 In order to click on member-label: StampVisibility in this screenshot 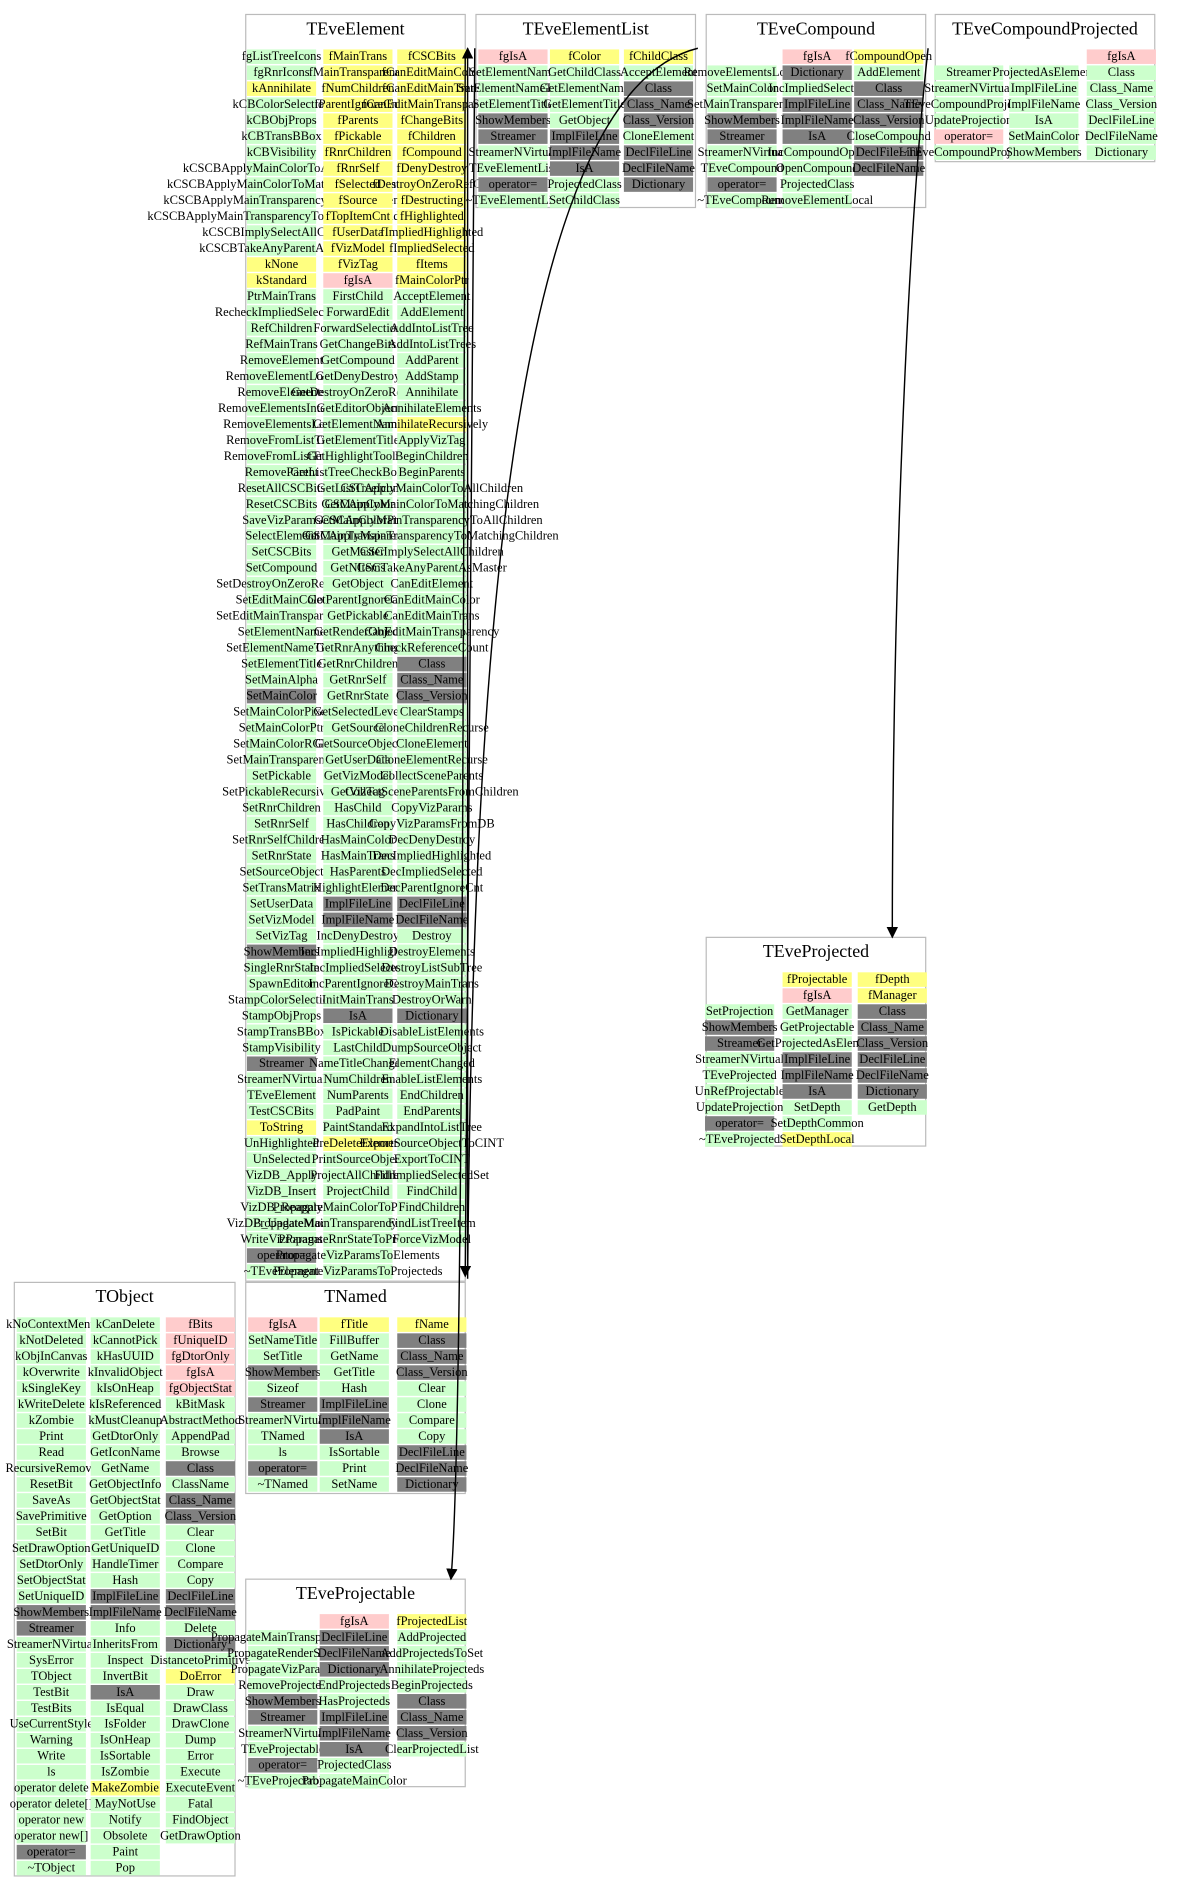, I will do `click(281, 1047)`.